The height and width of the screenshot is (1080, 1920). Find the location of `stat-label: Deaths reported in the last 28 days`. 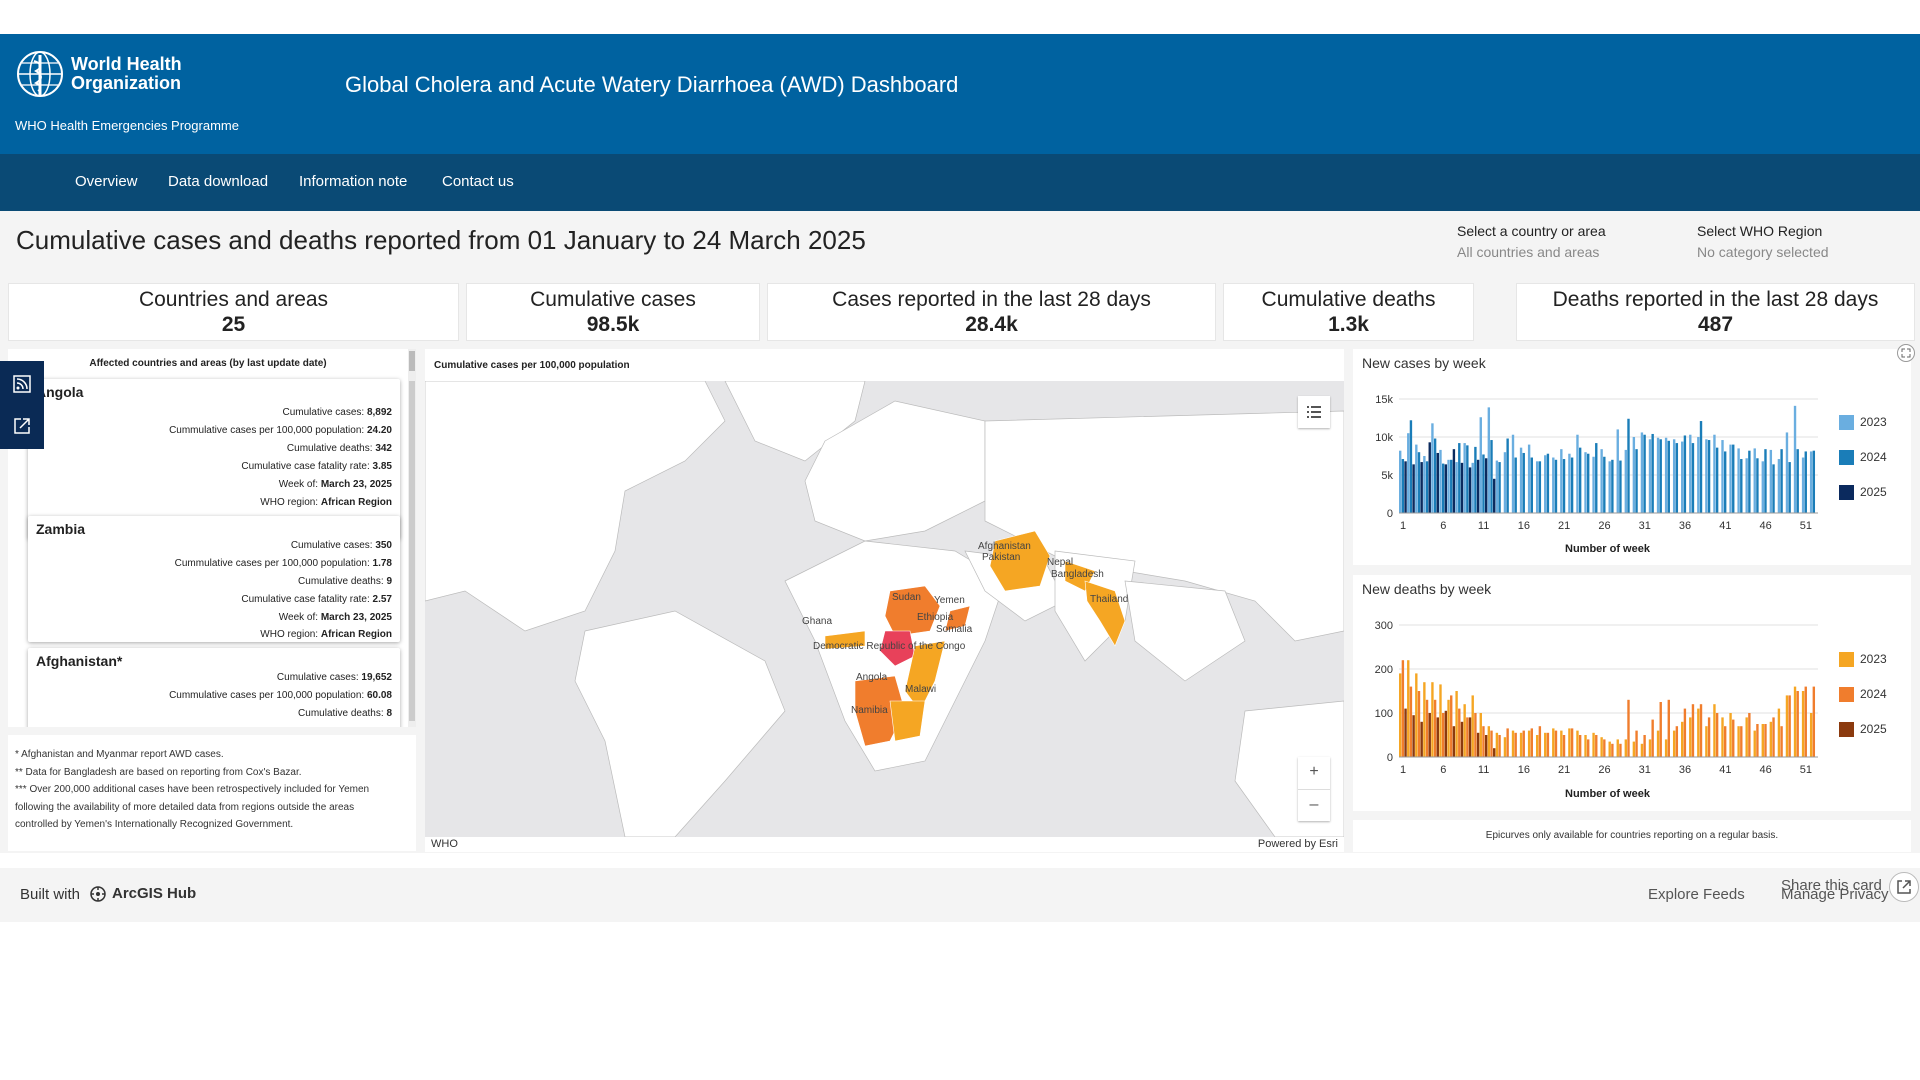

stat-label: Deaths reported in the last 28 days is located at coordinates (1715, 299).